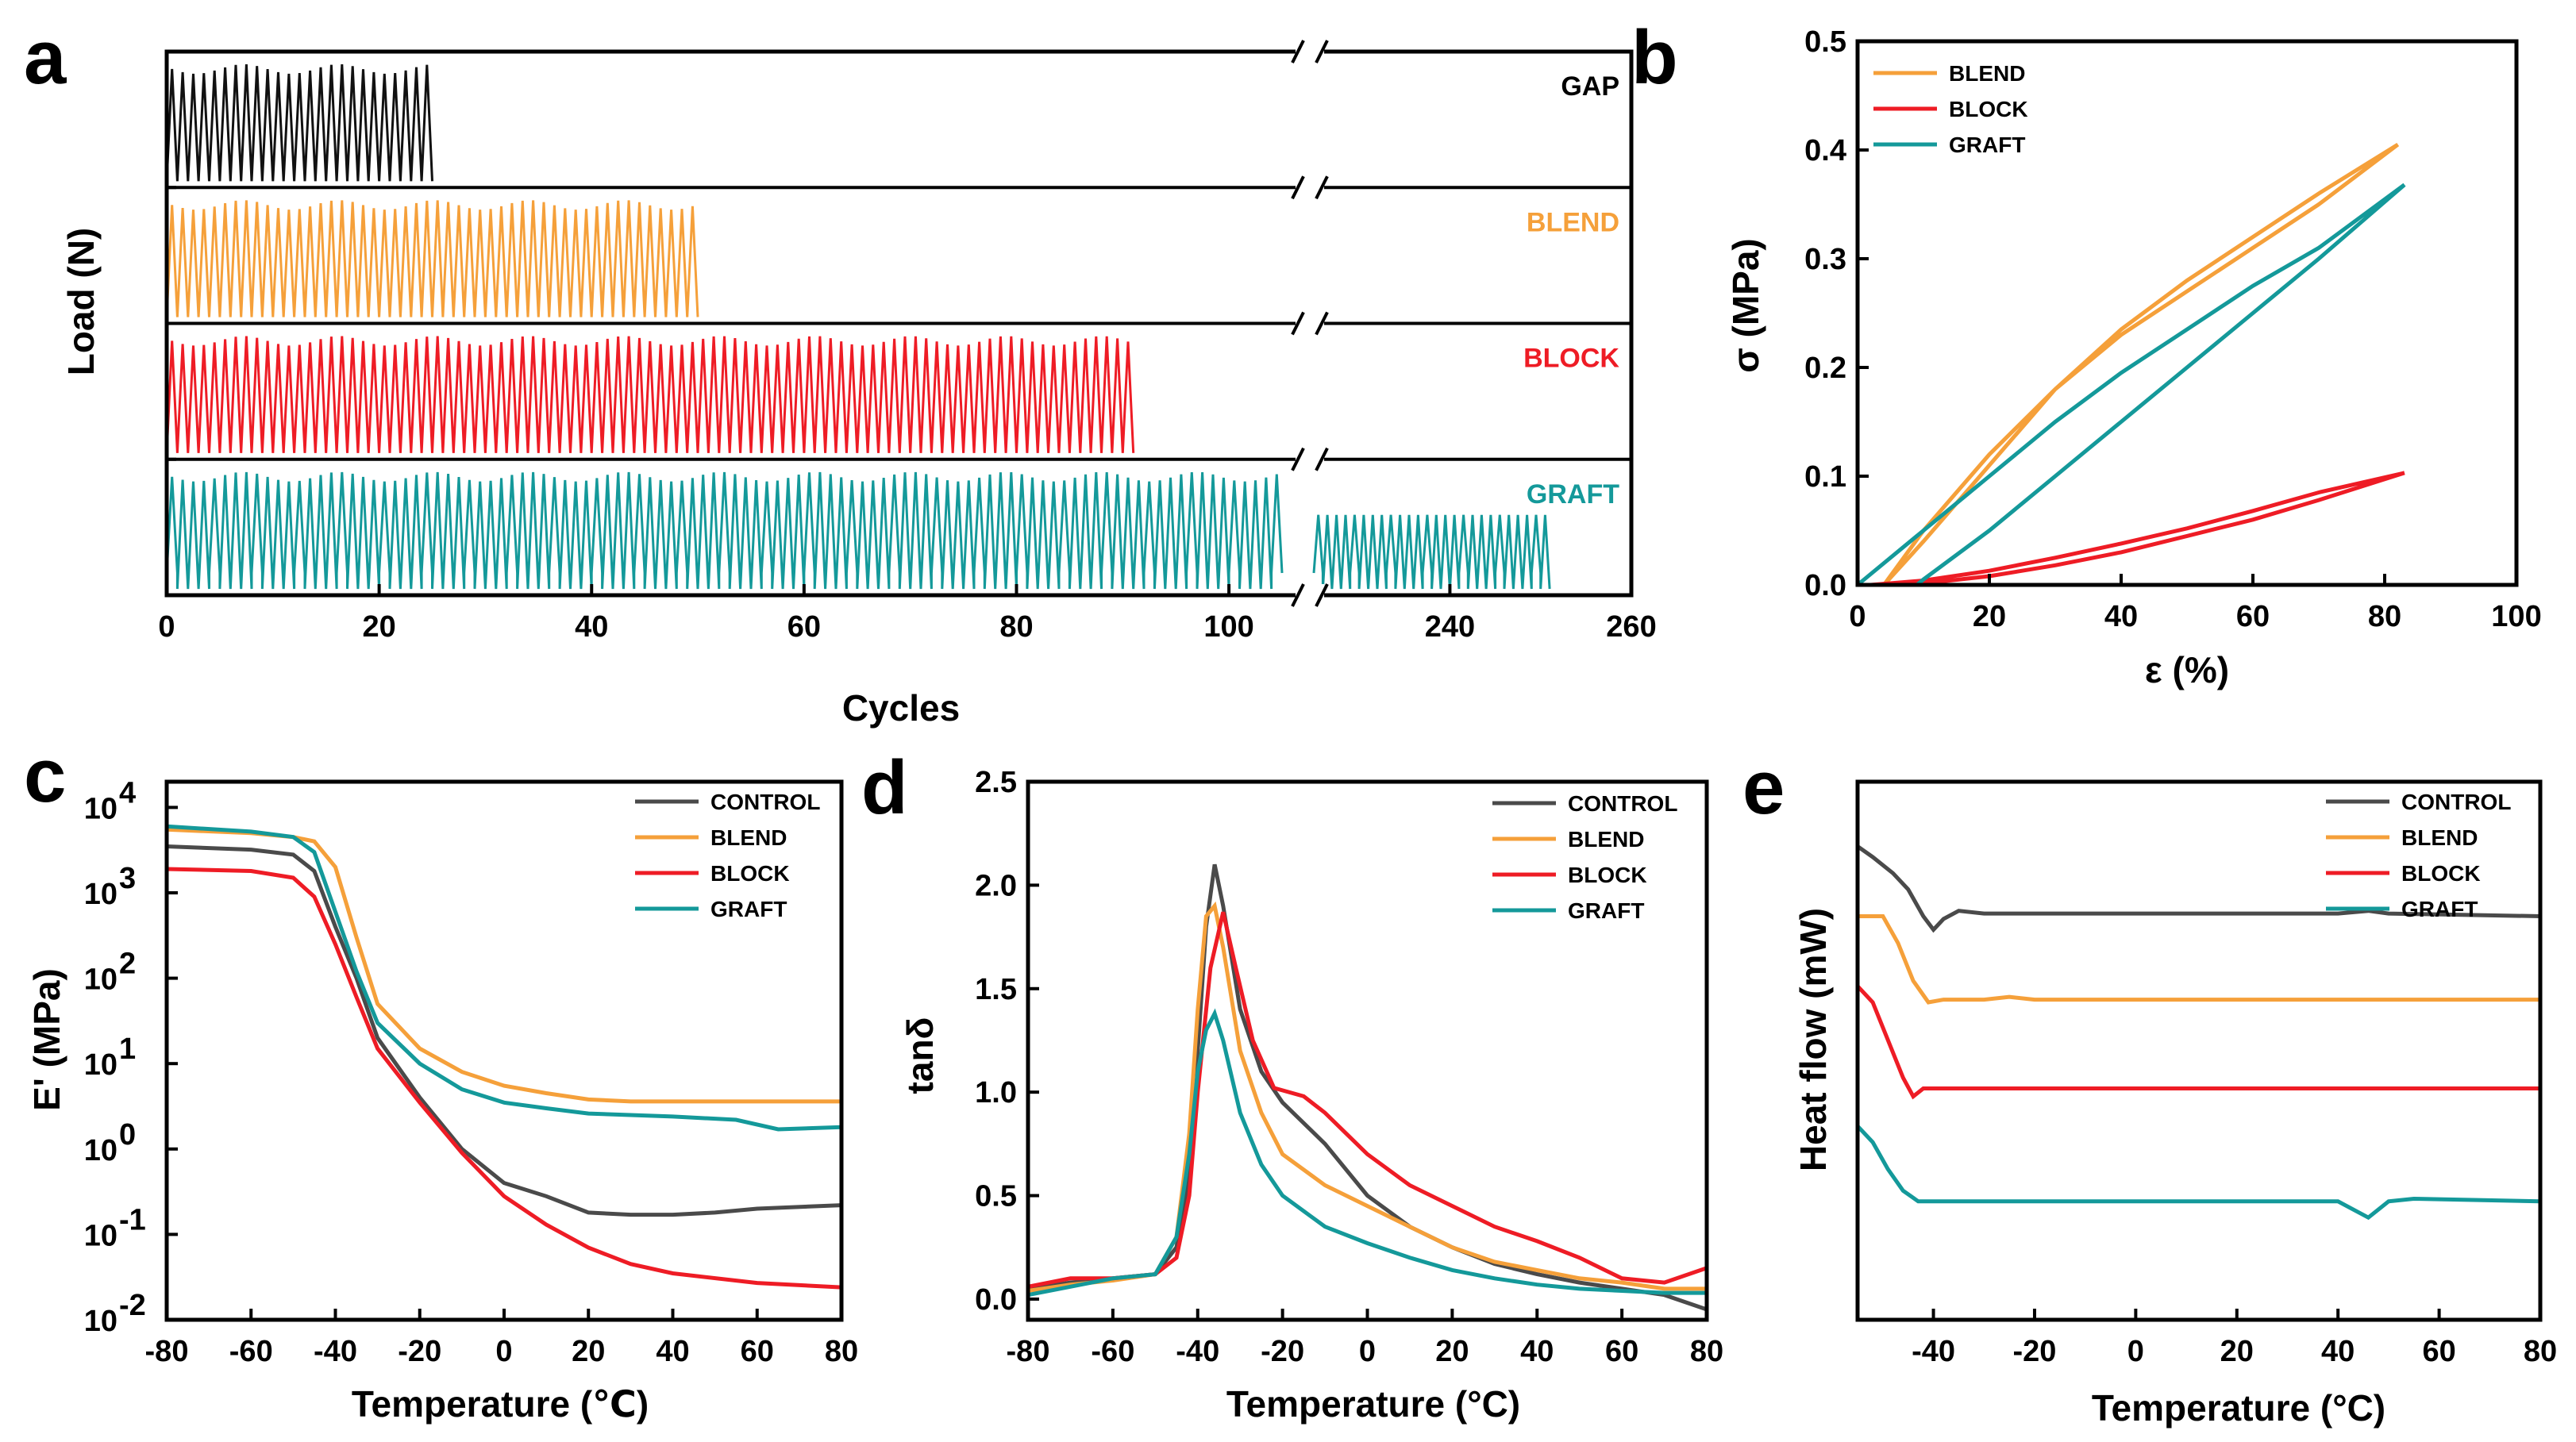 The image size is (2576, 1442). What do you see at coordinates (127, 1049) in the screenshot?
I see `y-tick-exponent: 1` at bounding box center [127, 1049].